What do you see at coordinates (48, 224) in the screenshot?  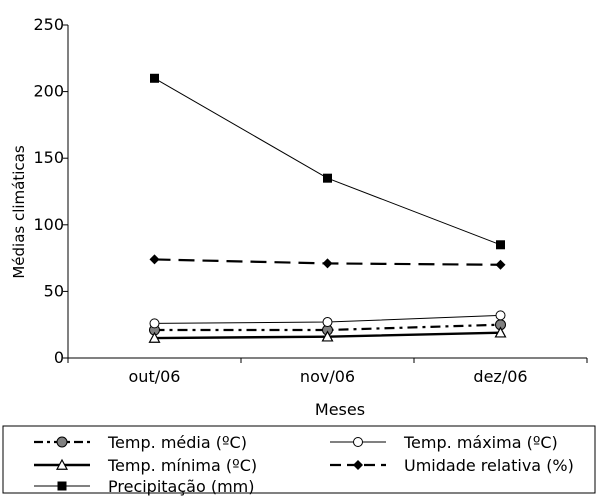 I see `y-tick-label: 100` at bounding box center [48, 224].